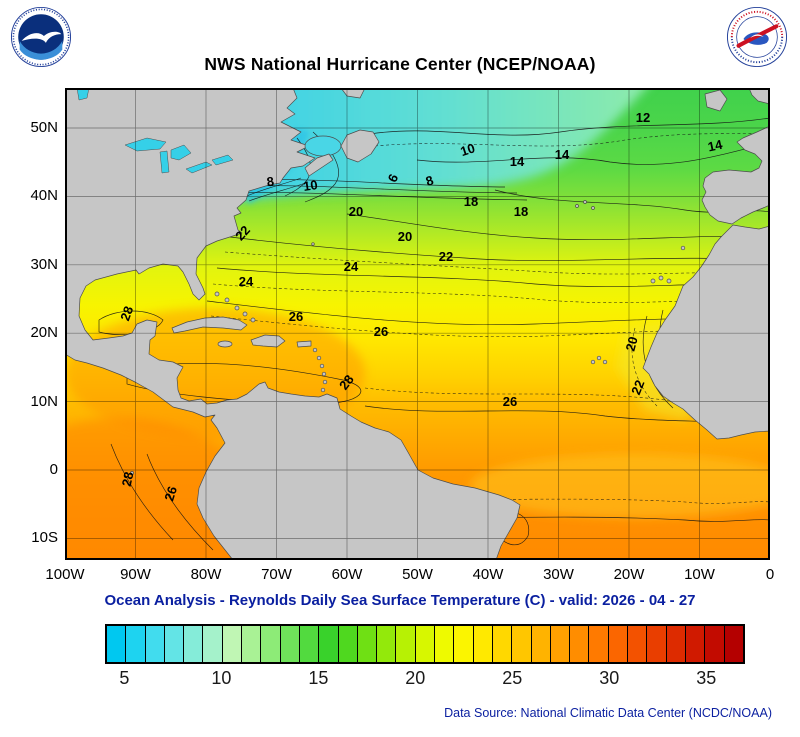  What do you see at coordinates (425, 679) in the screenshot?
I see `colorbar-tick-labels: 5 10 15 20 25 30 35` at bounding box center [425, 679].